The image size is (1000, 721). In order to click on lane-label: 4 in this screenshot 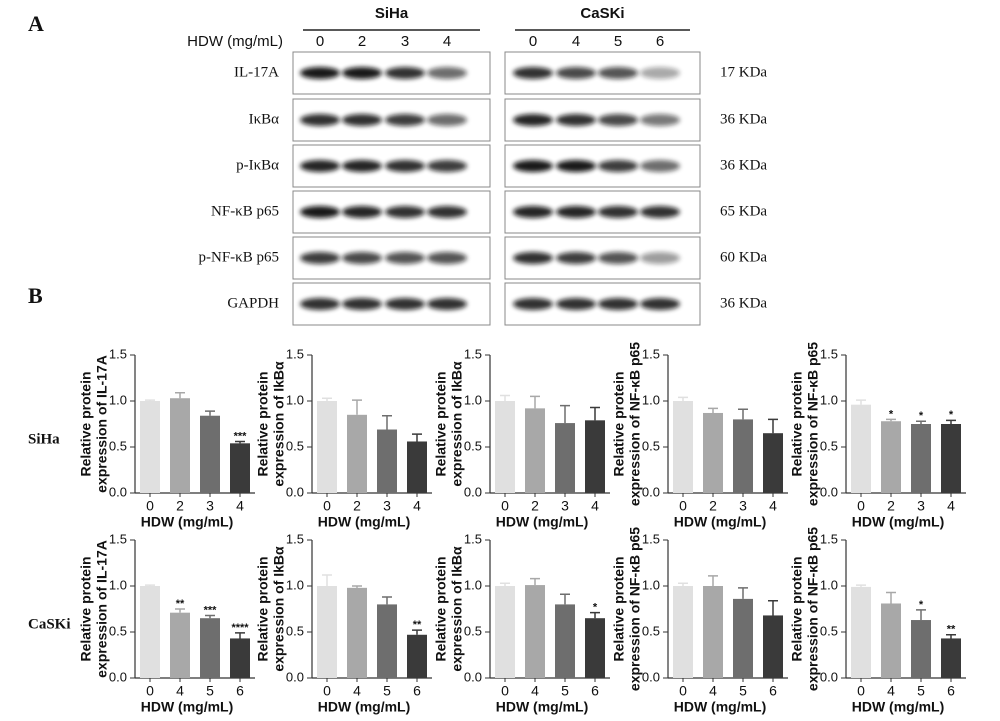, I will do `click(447, 41)`.